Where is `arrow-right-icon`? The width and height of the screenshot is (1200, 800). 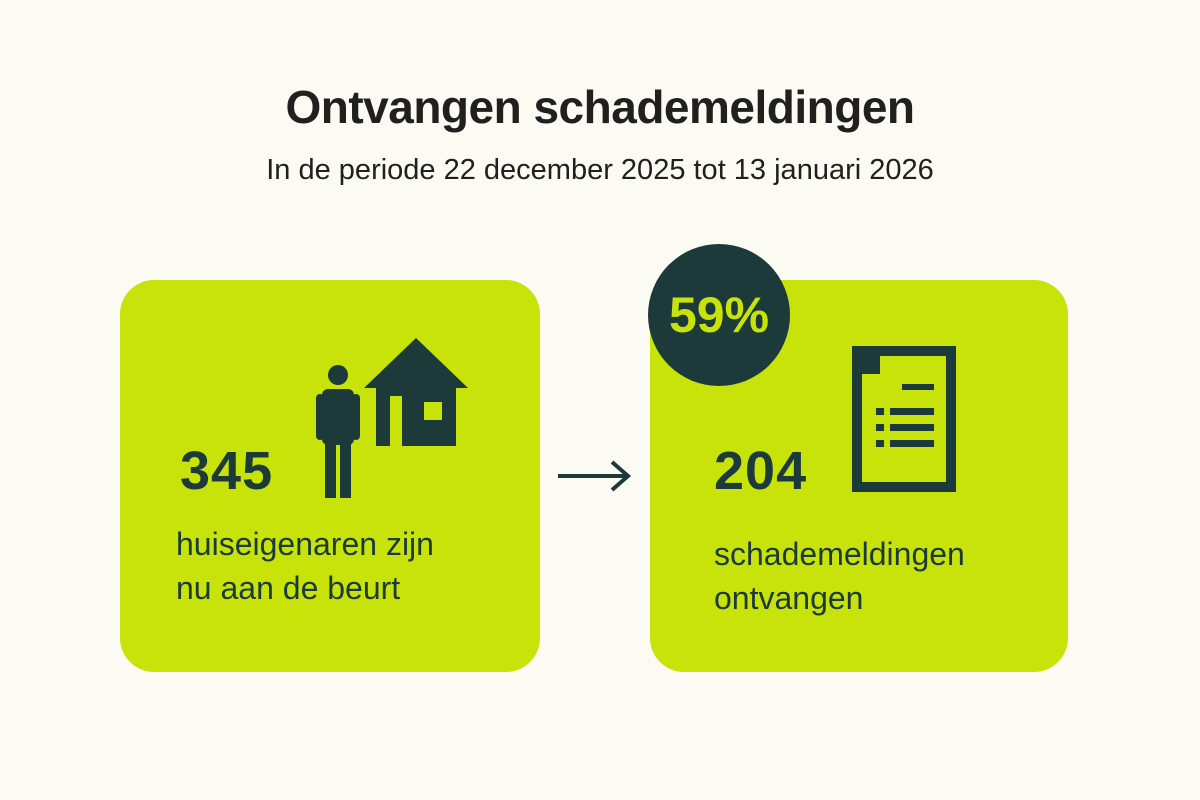
arrow-right-icon is located at coordinates (595, 476).